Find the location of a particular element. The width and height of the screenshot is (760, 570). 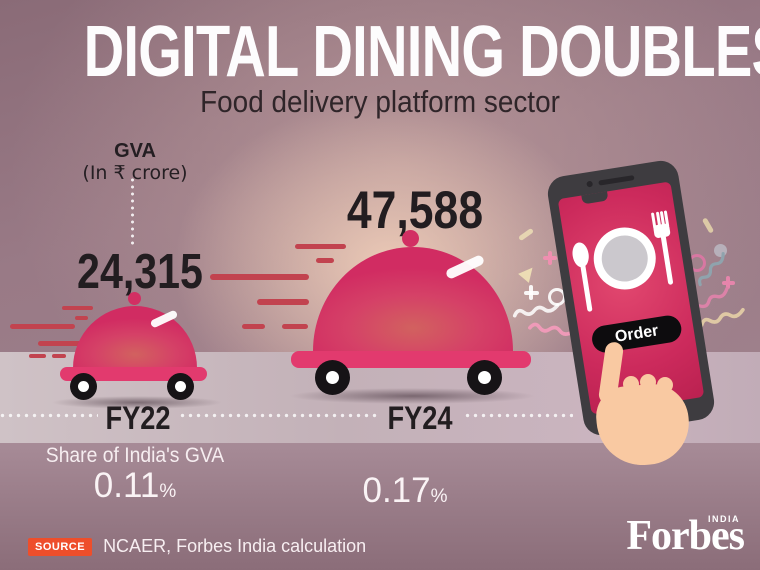

forbes-wordmark: Forbes is located at coordinates (685, 536).